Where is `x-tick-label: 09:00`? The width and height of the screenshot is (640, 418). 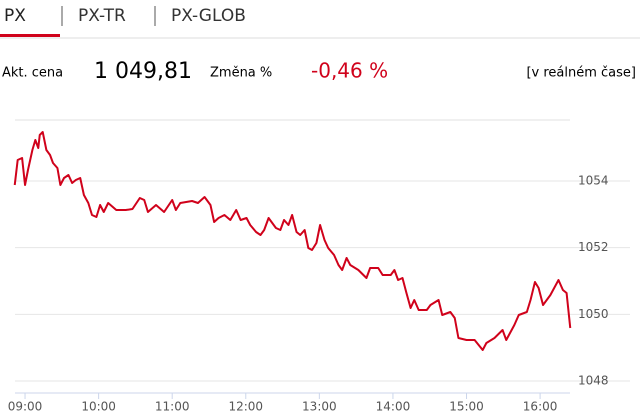 x-tick-label: 09:00 is located at coordinates (25, 407).